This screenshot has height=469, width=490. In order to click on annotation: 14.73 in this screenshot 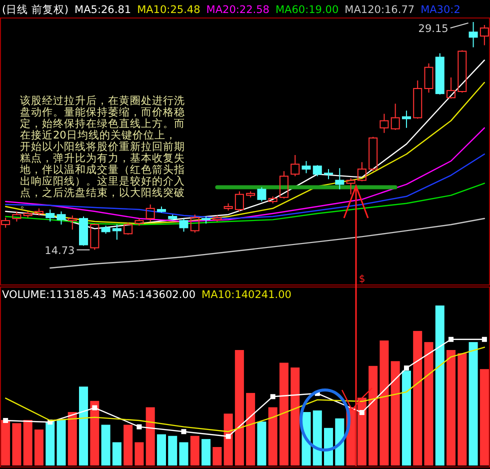, I will do `click(59, 250)`.